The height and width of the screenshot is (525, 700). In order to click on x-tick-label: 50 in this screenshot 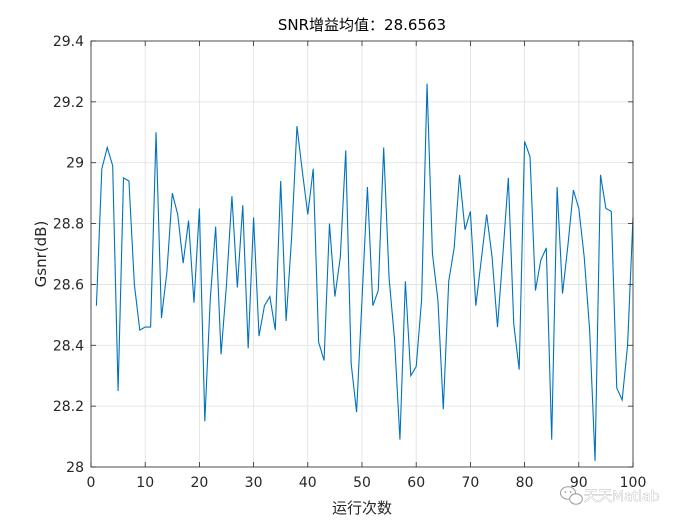, I will do `click(362, 483)`.